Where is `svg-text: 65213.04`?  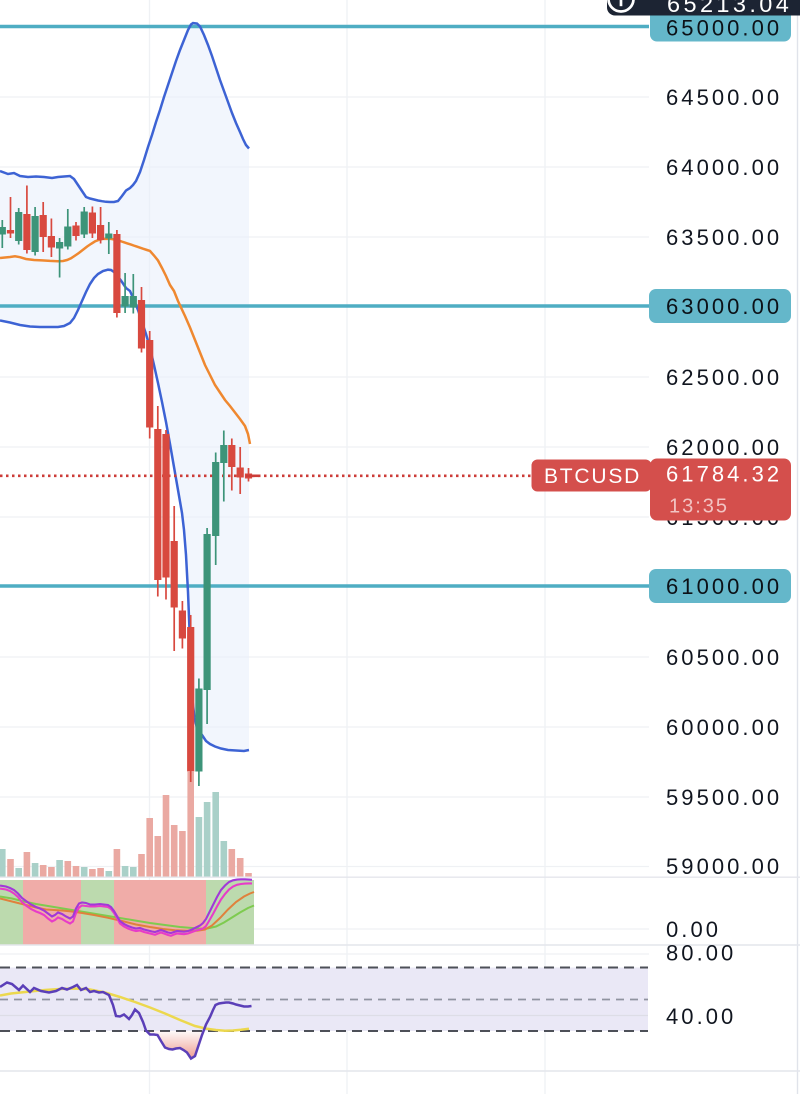
svg-text: 65213.04 is located at coordinates (729, 8).